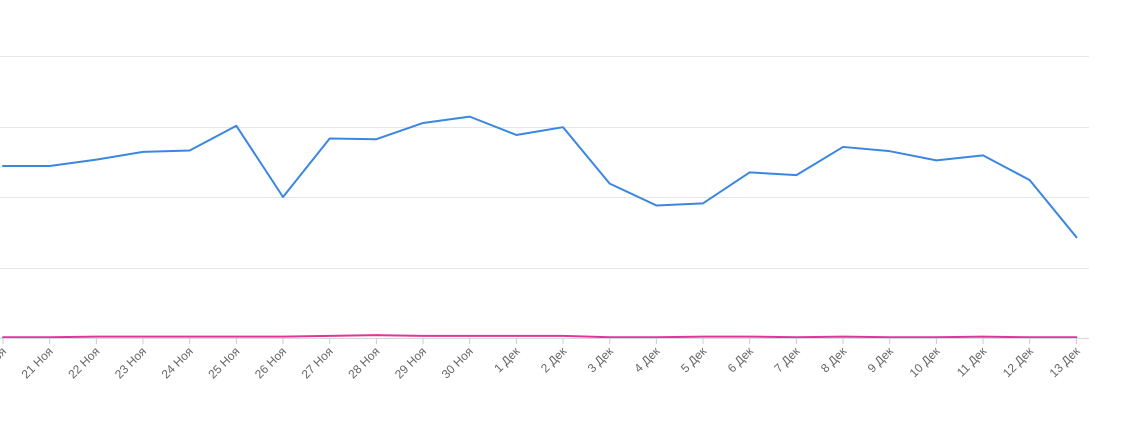  What do you see at coordinates (37, 362) in the screenshot?
I see `x-tick-label: 21 Ноя` at bounding box center [37, 362].